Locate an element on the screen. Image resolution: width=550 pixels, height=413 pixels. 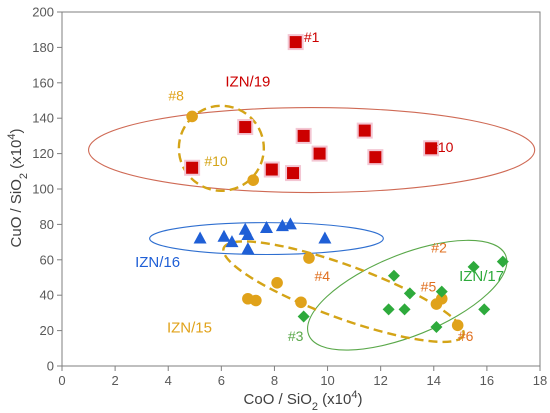
group-label: IZN/15 is located at coordinates (189, 327).